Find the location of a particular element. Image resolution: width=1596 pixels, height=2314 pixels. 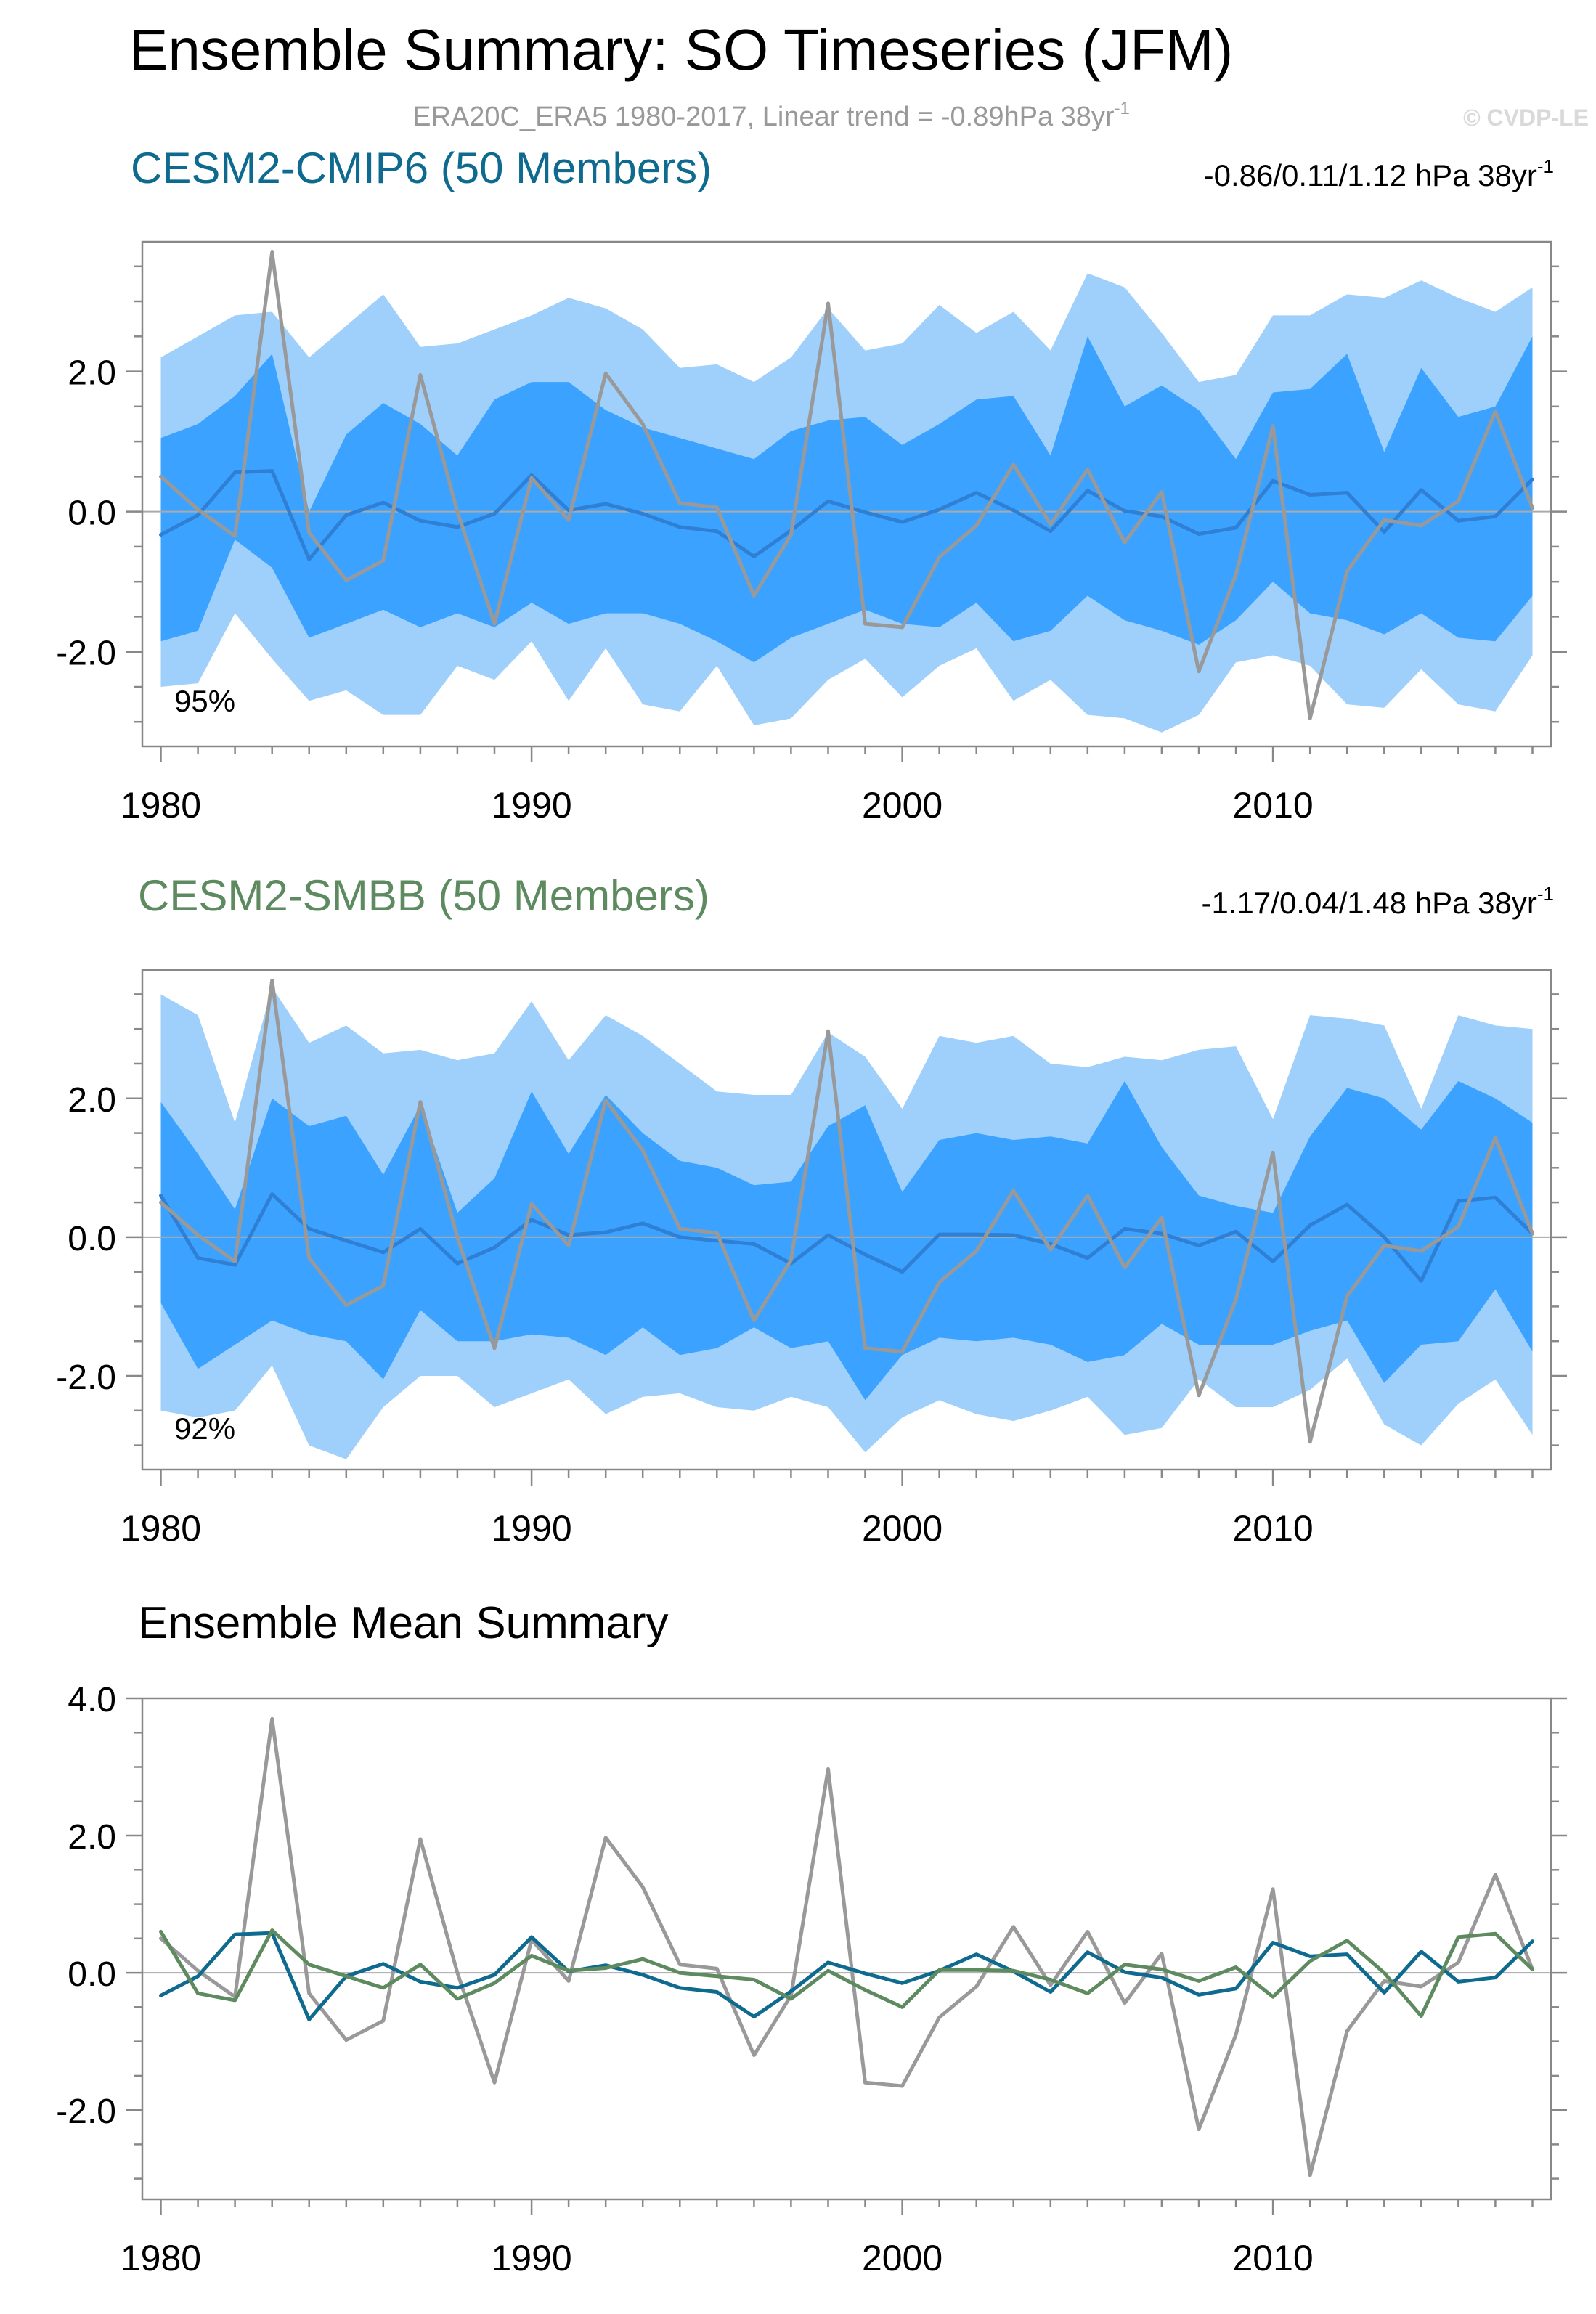

panel-cesm2-smbb-trend-text: -1.17/0.04/1.48 hPa 38yr is located at coordinates (1369, 903).